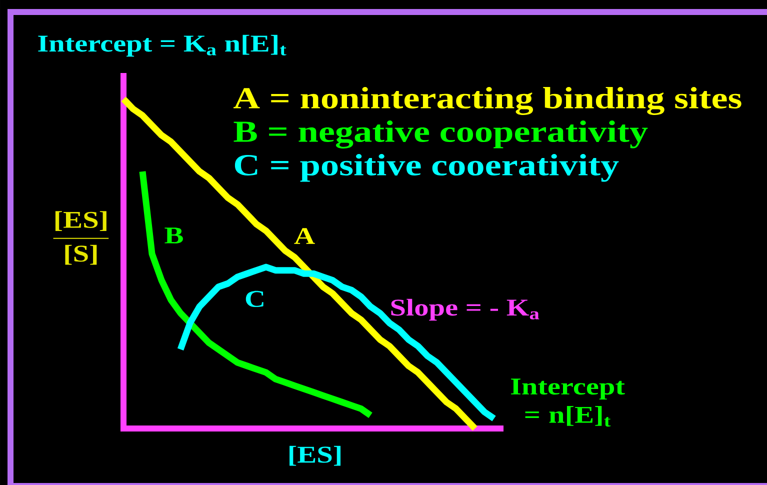 The height and width of the screenshot is (485, 767). What do you see at coordinates (568, 402) in the screenshot?
I see `text: Intercept = n[E]$_{t}$` at bounding box center [568, 402].